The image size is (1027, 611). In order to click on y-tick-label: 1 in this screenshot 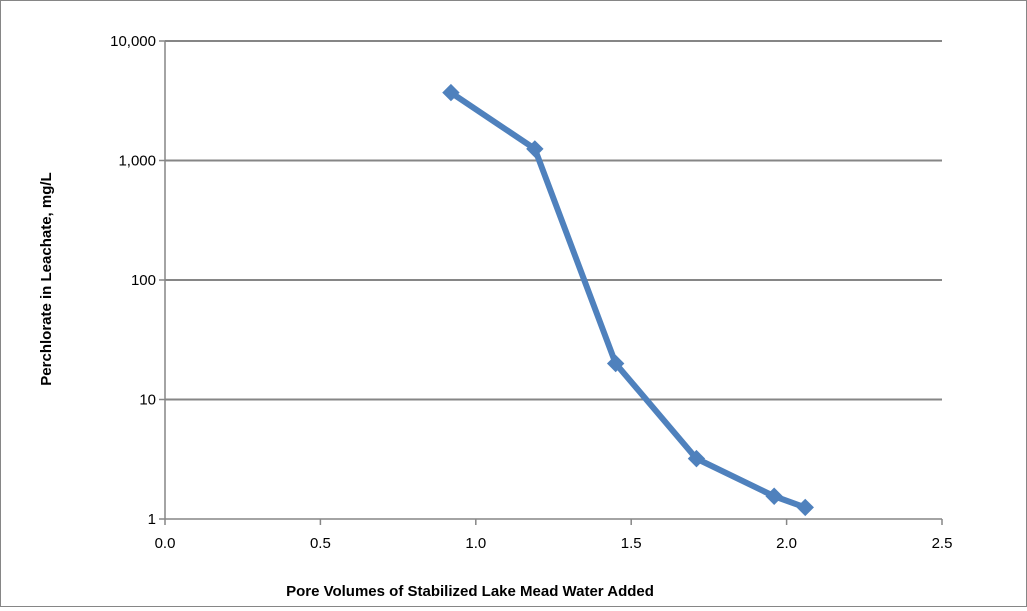, I will do `click(152, 519)`.